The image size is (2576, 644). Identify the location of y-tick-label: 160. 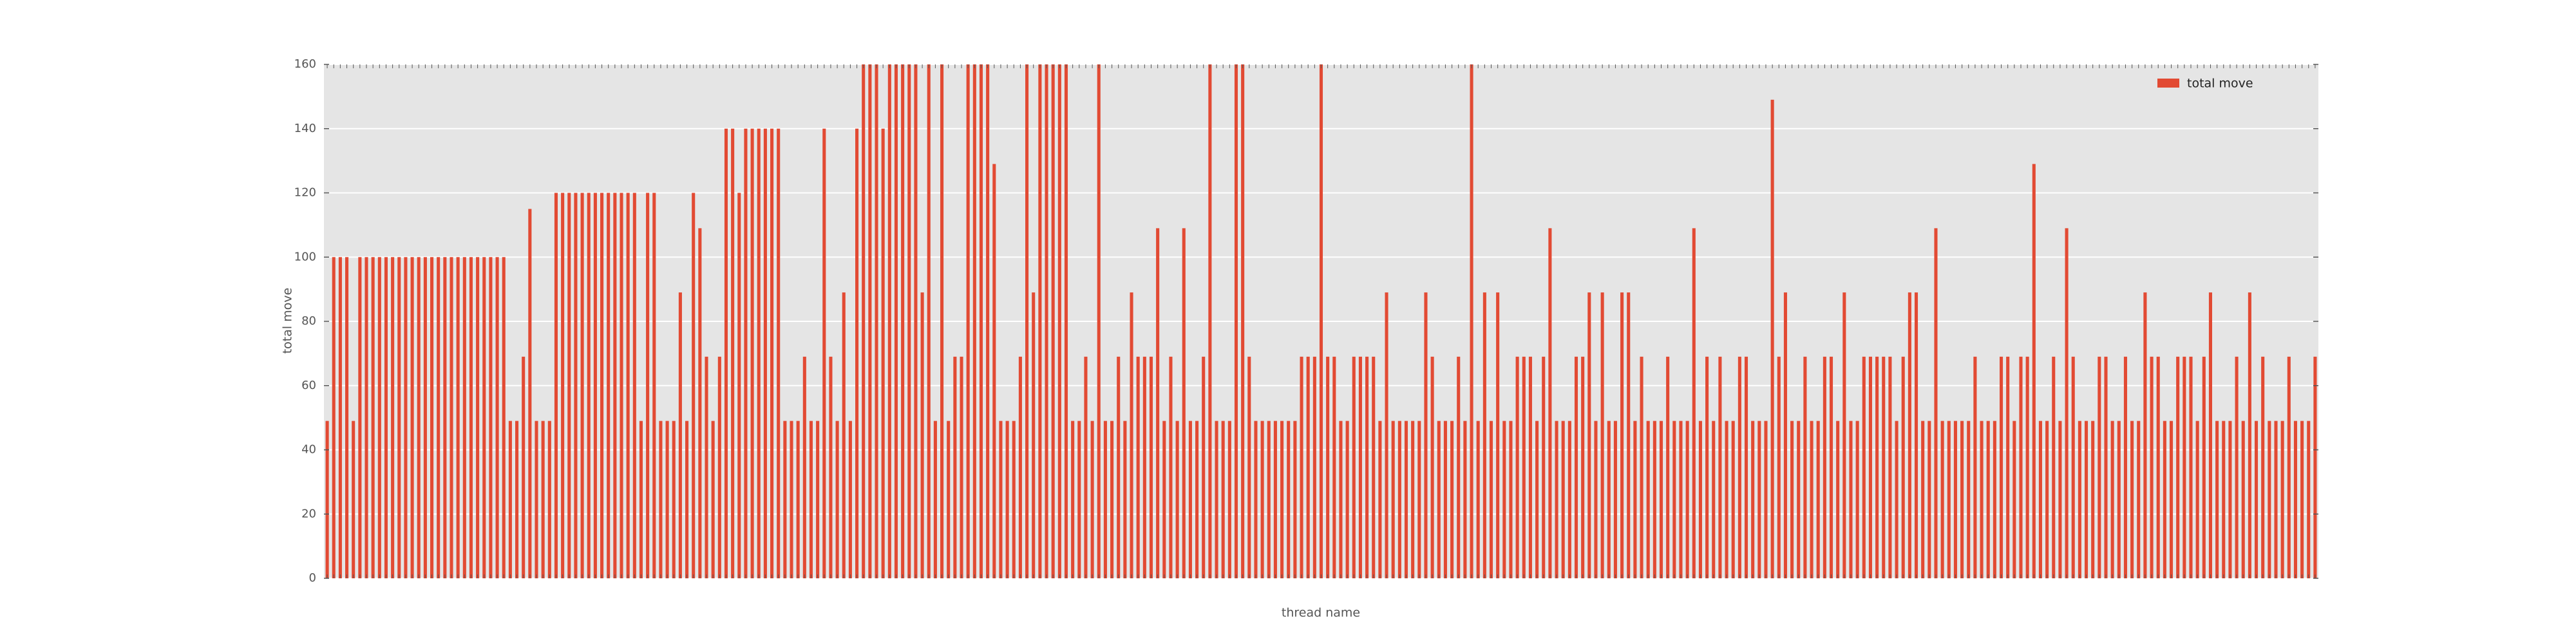
(305, 64).